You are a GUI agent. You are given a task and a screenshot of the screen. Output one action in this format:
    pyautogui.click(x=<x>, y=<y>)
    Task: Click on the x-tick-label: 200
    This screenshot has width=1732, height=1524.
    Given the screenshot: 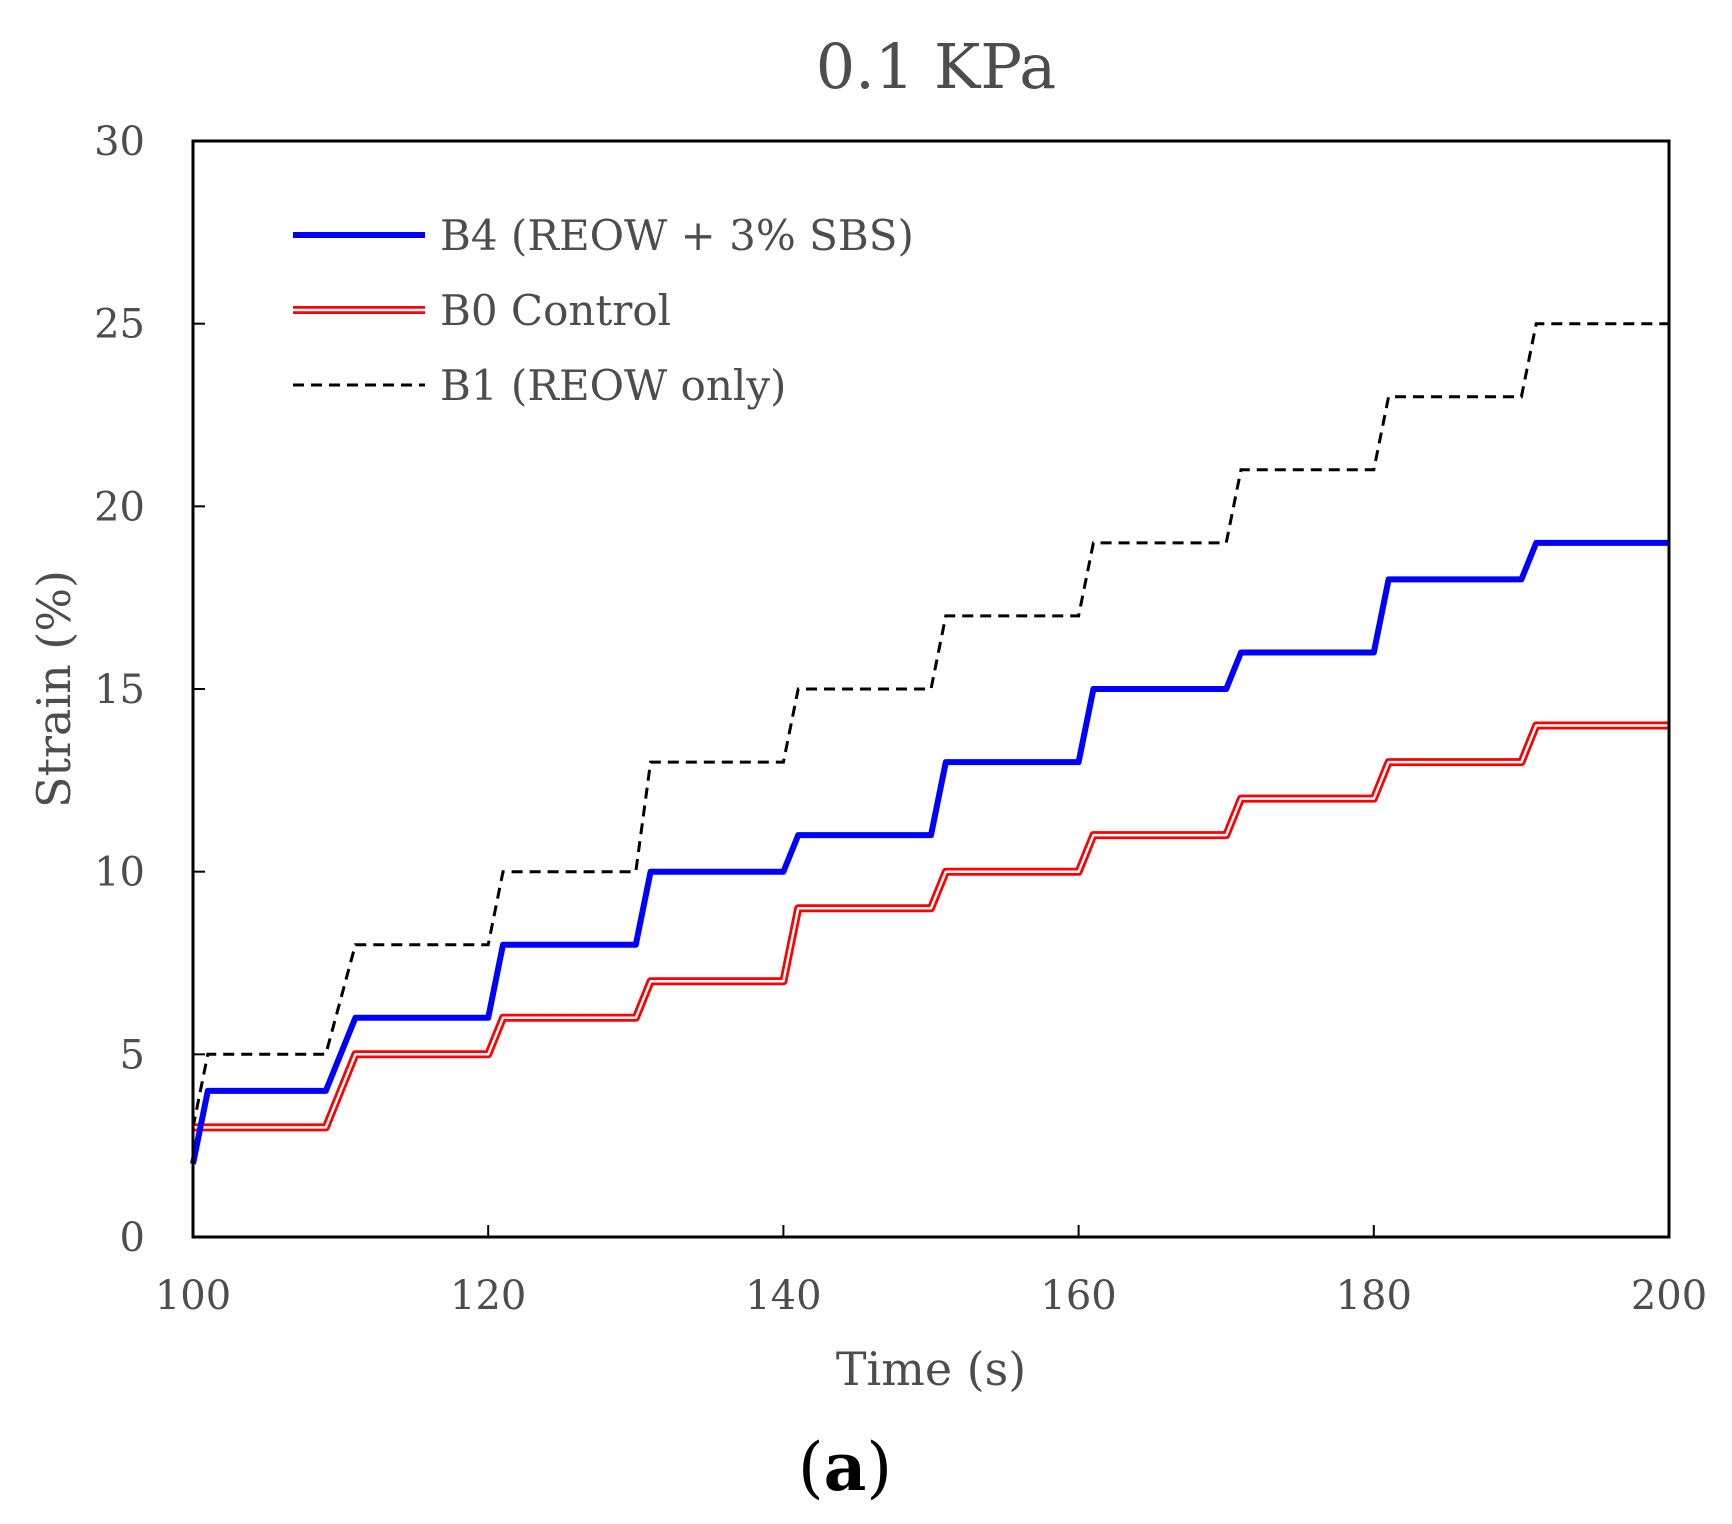 What is the action you would take?
    pyautogui.click(x=1669, y=1296)
    